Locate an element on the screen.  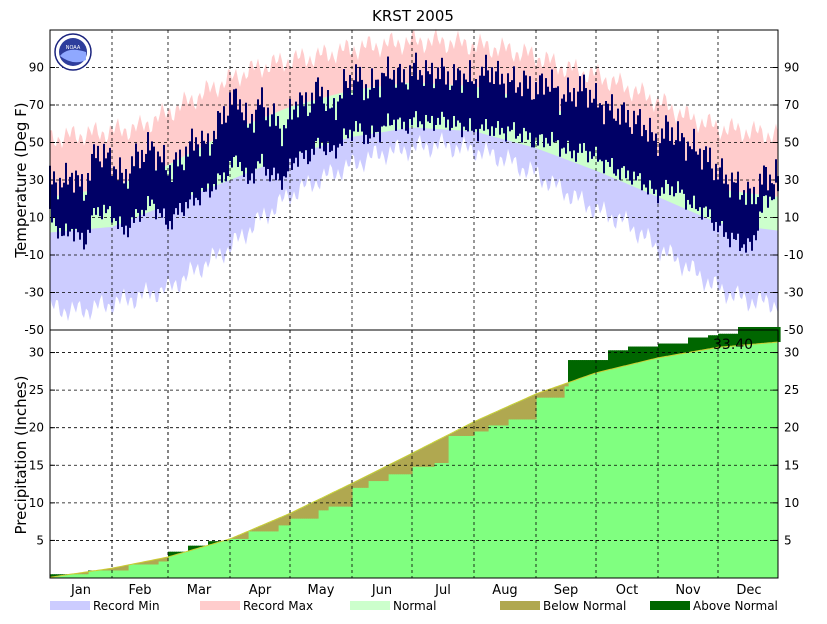
month-label: Mar is located at coordinates (199, 590).